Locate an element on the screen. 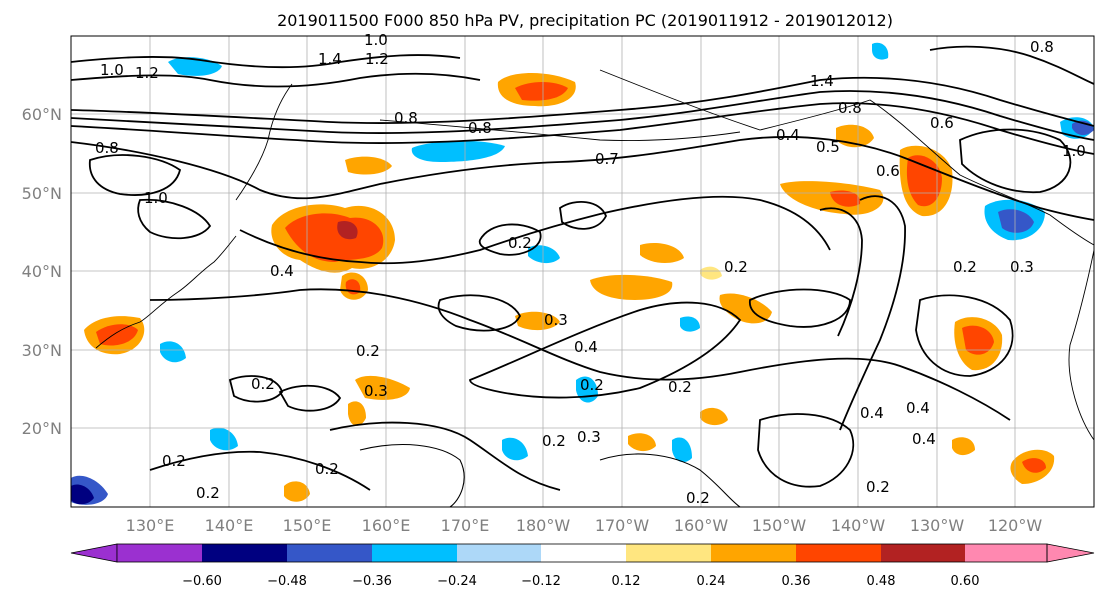 This screenshot has height=601, width=1105. contour-label: 1.2 is located at coordinates (147, 73).